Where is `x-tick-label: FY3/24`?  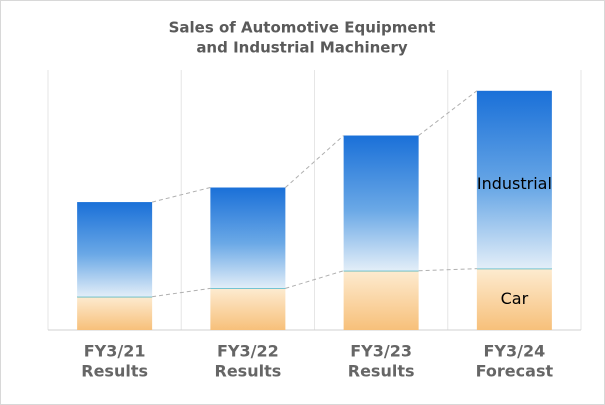 x-tick-label: FY3/24 is located at coordinates (514, 351).